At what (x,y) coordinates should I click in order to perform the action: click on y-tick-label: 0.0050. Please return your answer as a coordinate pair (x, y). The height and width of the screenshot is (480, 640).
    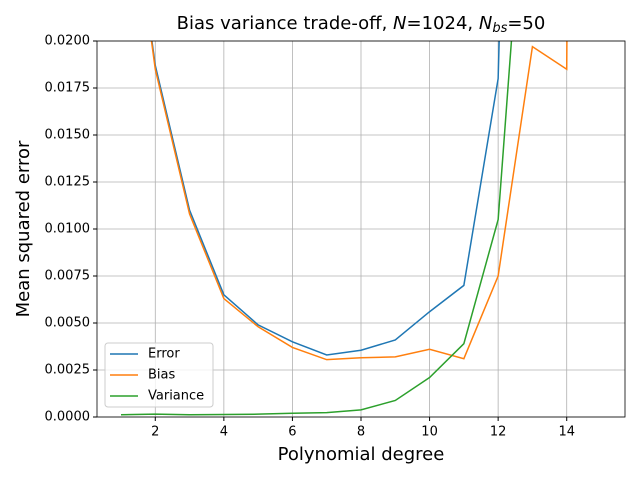
    Looking at the image, I should click on (68, 323).